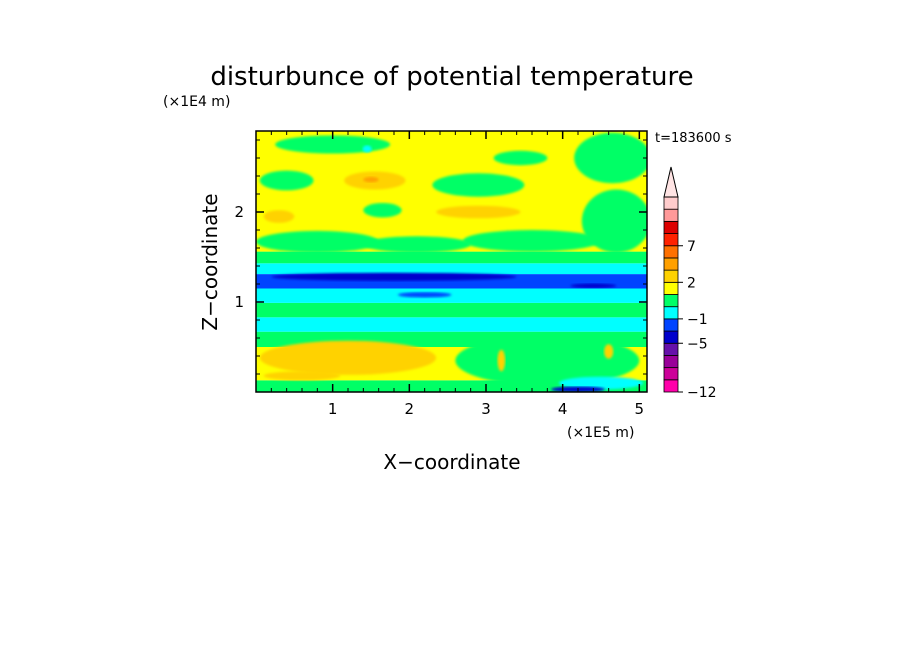 The width and height of the screenshot is (904, 659). What do you see at coordinates (697, 344) in the screenshot?
I see `colorbar-label-3: −5` at bounding box center [697, 344].